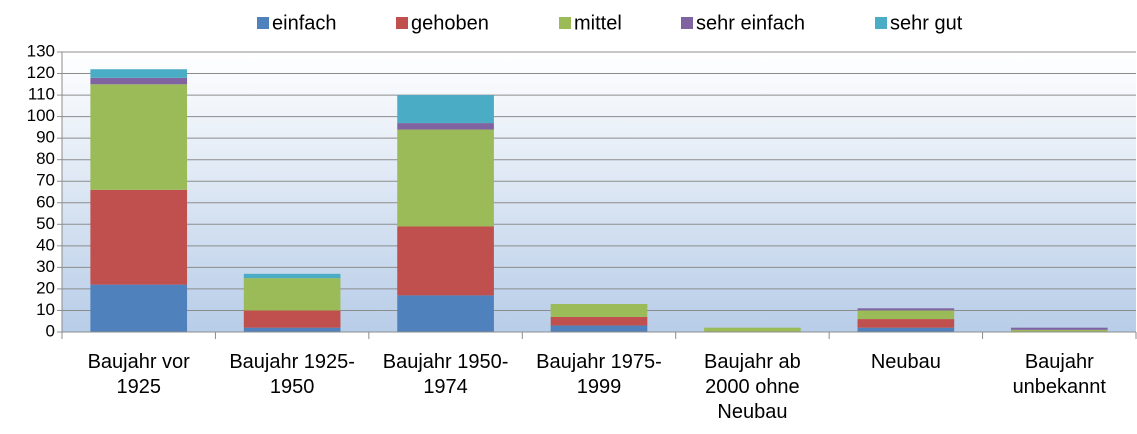 The height and width of the screenshot is (434, 1137). What do you see at coordinates (750, 23) in the screenshot?
I see `legend-label: sehr einfach` at bounding box center [750, 23].